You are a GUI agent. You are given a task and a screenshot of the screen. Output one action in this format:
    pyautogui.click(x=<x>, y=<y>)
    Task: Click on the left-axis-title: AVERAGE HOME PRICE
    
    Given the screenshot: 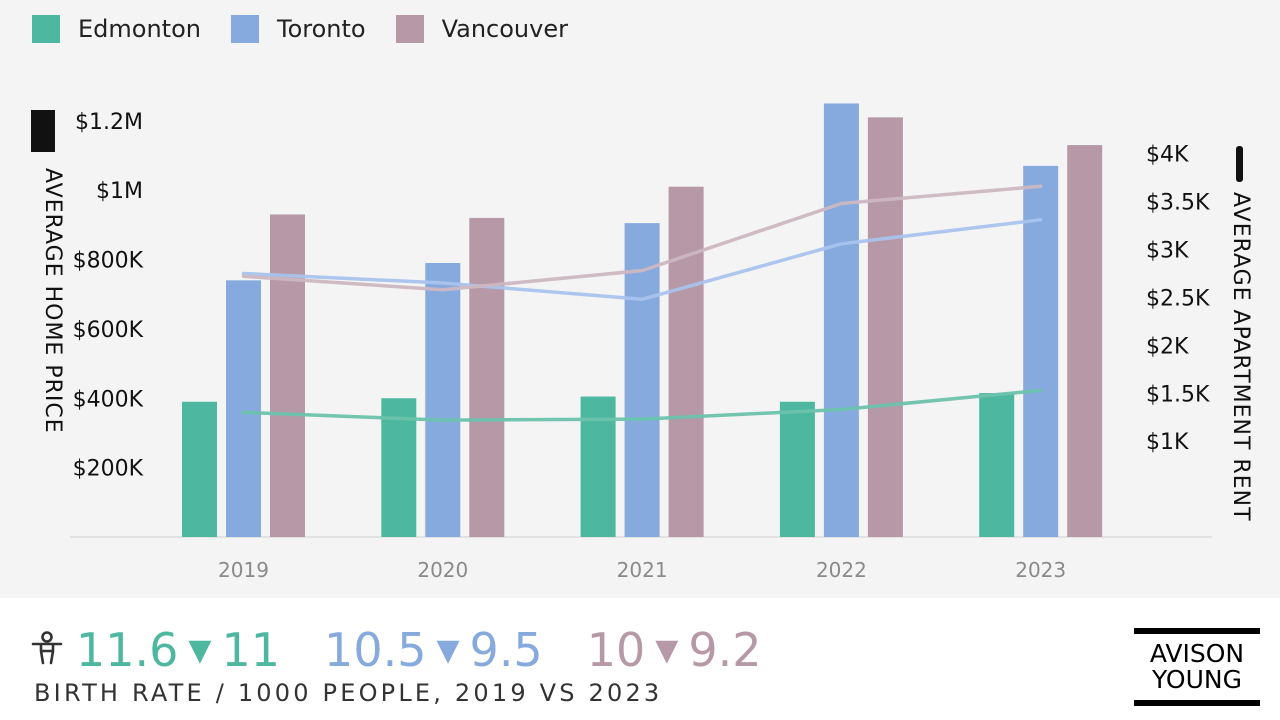 What is the action you would take?
    pyautogui.click(x=52, y=301)
    